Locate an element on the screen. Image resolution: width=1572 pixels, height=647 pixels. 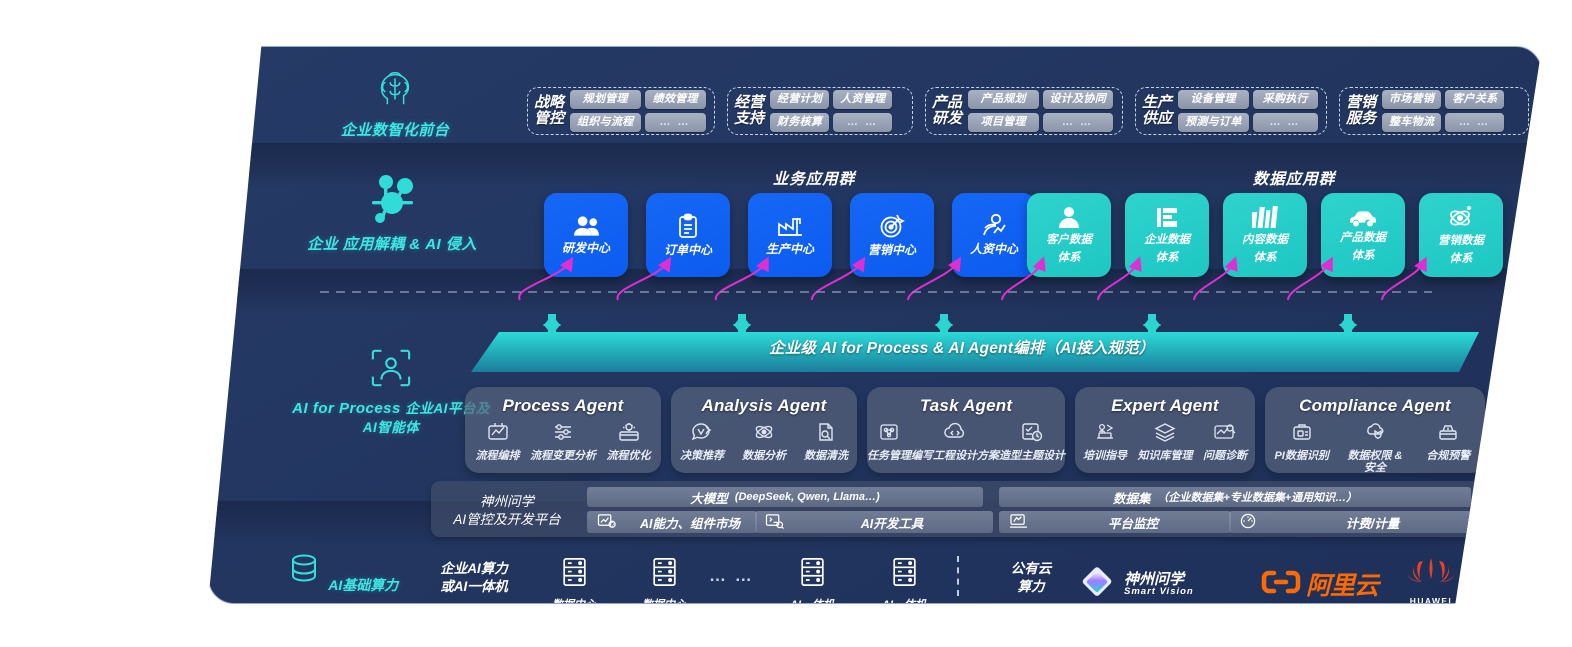
vendor-aliyun: 阿里云 is located at coordinates (1320, 584).